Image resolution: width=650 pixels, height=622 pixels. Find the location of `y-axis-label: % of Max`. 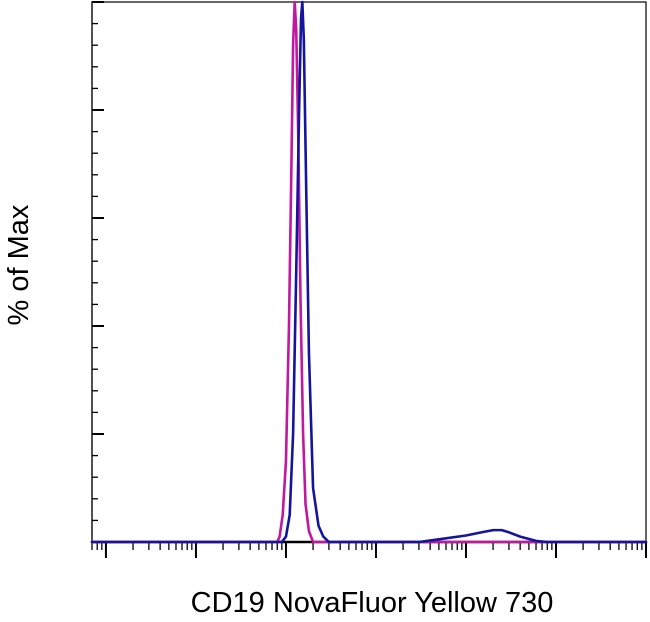

y-axis-label: % of Max is located at coordinates (19, 264).